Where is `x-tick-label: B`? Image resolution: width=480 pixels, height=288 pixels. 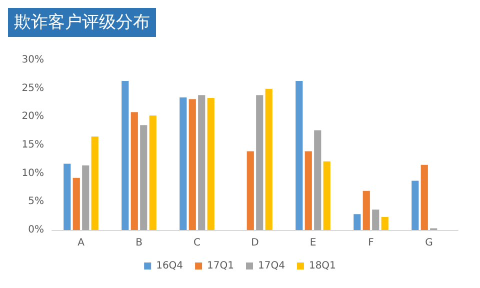 x-tick-label: B is located at coordinates (139, 243).